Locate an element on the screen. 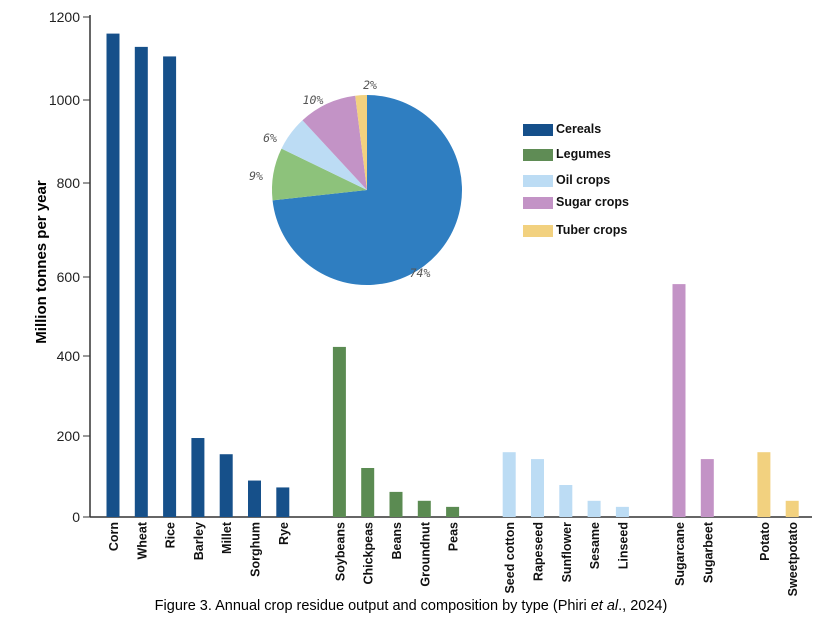  legend-label: Tuber crops is located at coordinates (591, 230).